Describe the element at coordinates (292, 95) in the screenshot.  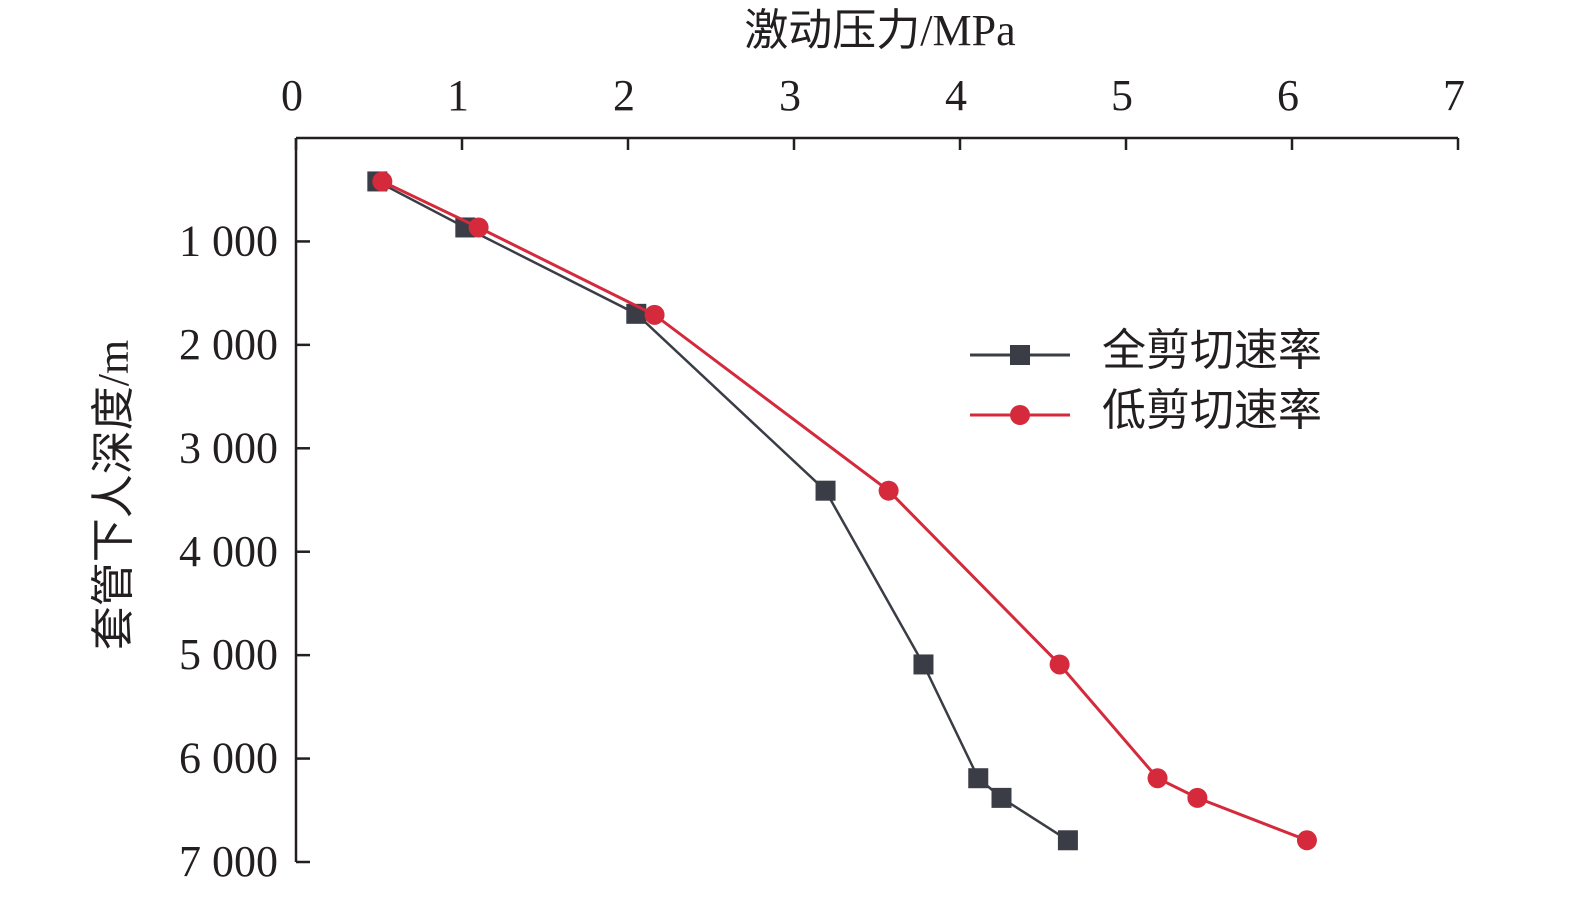
I see `x-tick-label: 0` at that location.